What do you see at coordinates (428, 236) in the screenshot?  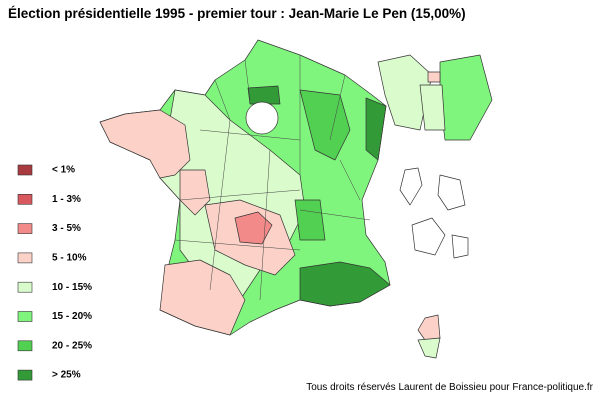 I see `guyane` at bounding box center [428, 236].